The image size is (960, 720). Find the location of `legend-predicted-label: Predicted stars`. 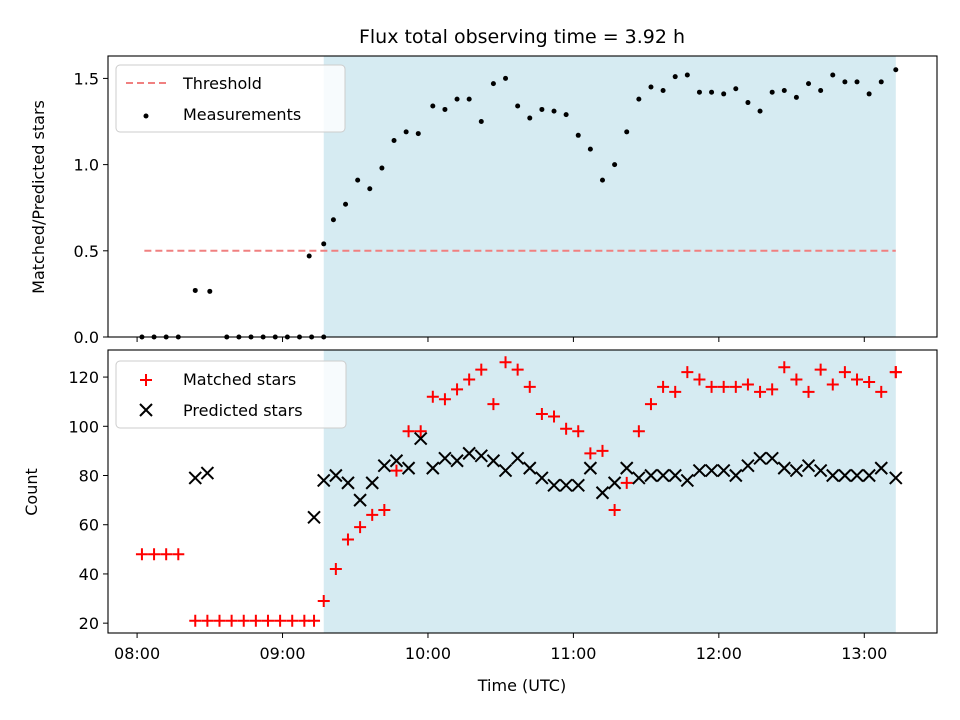

legend-predicted-label: Predicted stars is located at coordinates (243, 410).